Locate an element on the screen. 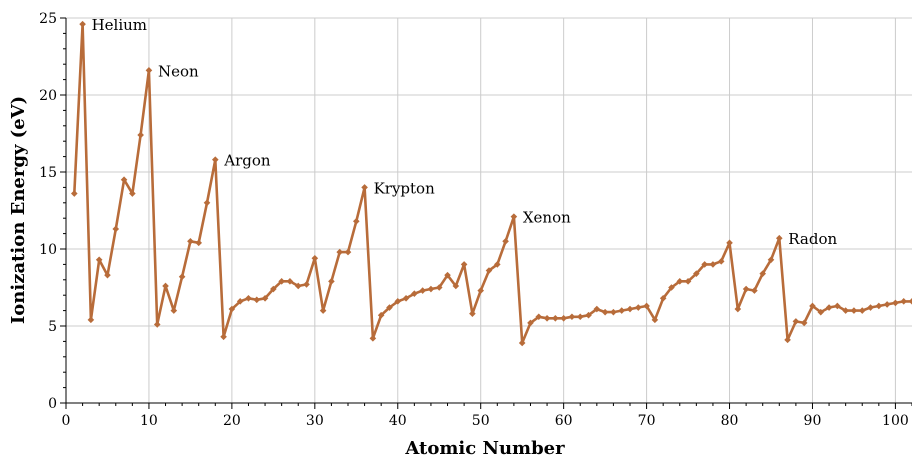  annotation-label: Neon is located at coordinates (178, 71).